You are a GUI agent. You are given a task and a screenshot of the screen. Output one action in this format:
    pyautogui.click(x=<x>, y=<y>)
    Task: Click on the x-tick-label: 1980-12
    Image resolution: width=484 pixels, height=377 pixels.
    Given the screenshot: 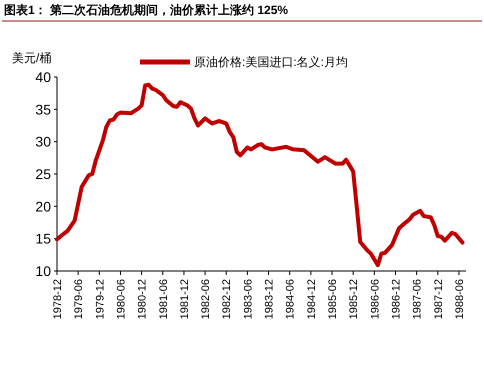 What is the action you would take?
    pyautogui.click(x=142, y=299)
    